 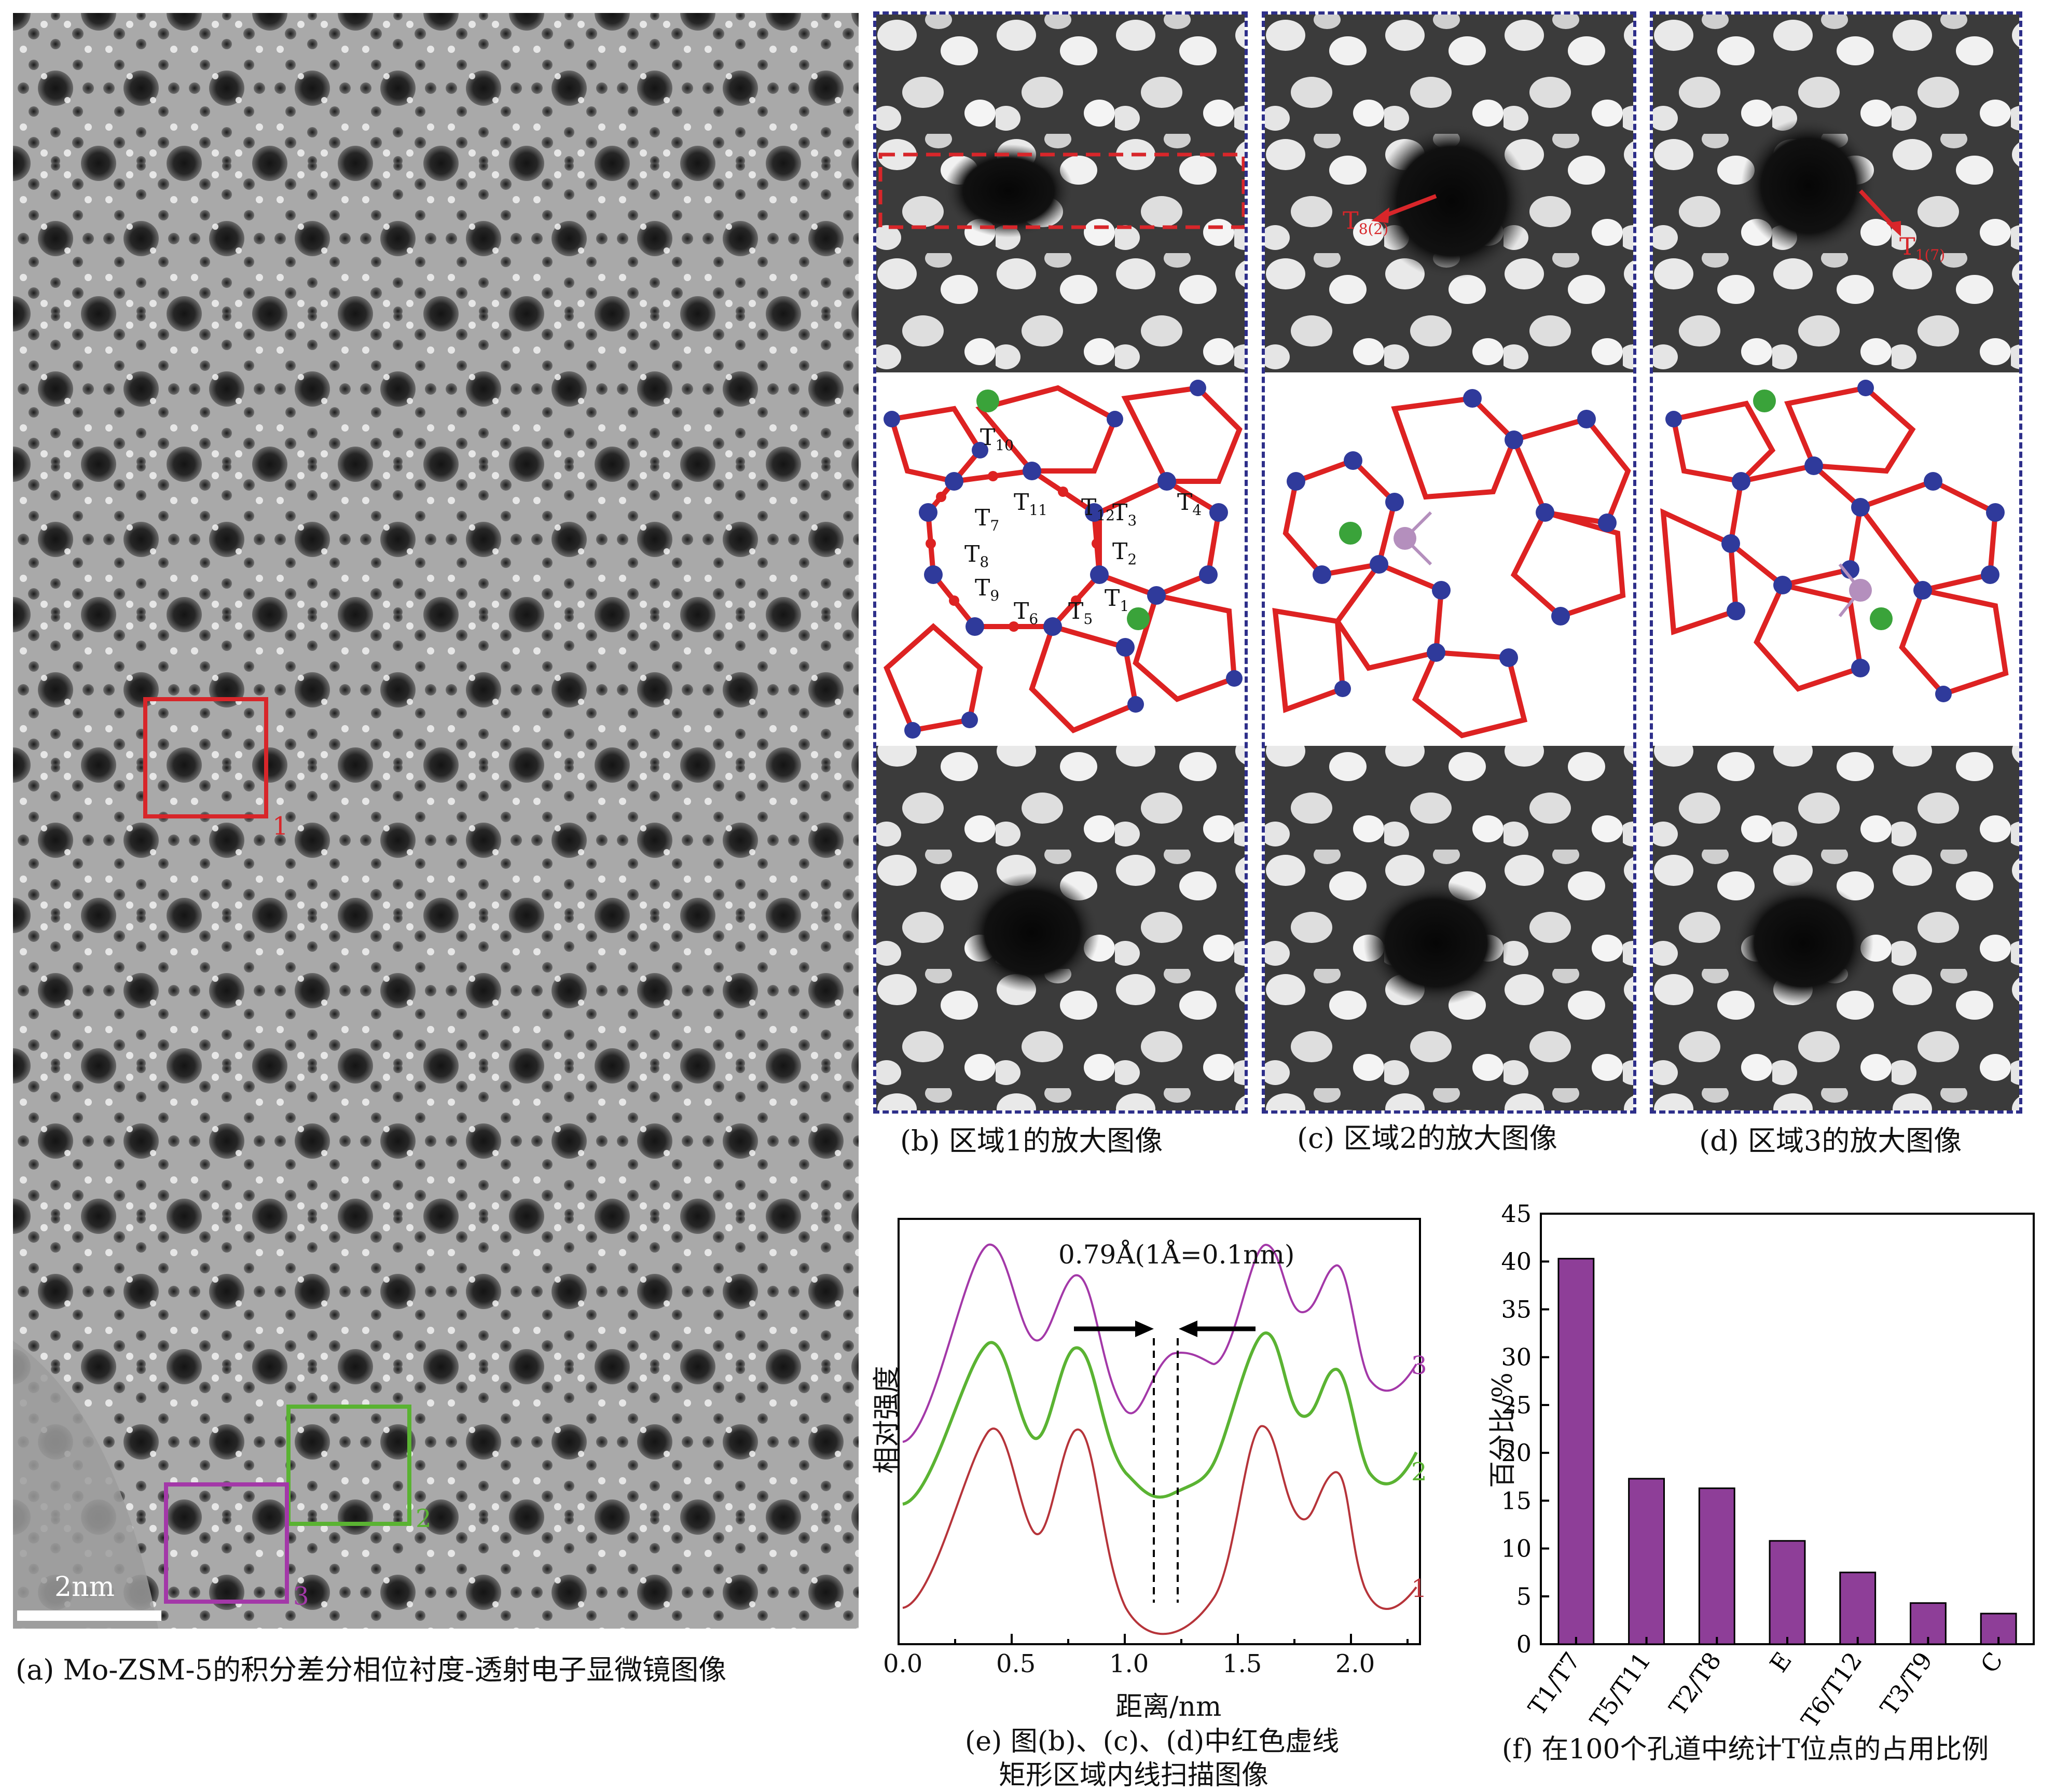 I want to click on label-t2: T2, so click(x=1124, y=553).